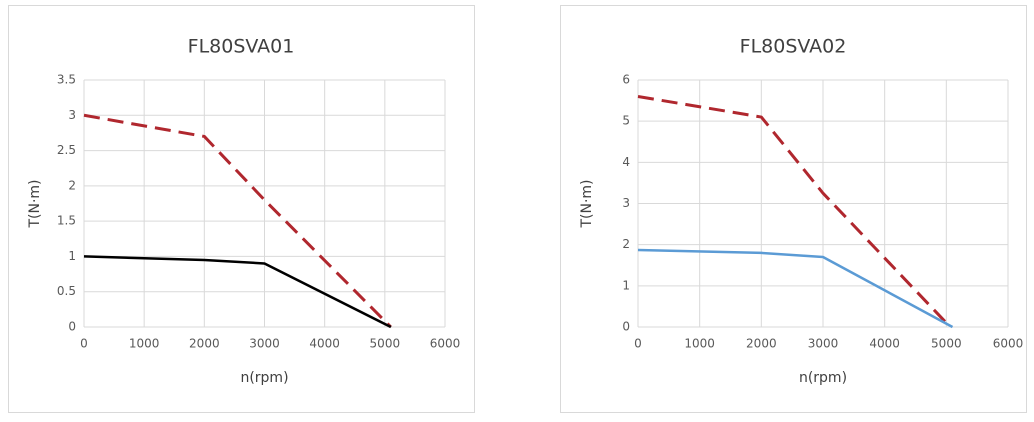 This screenshot has height=422, width=1034. Describe the element at coordinates (626, 162) in the screenshot. I see `y-tick-label: 4` at that location.